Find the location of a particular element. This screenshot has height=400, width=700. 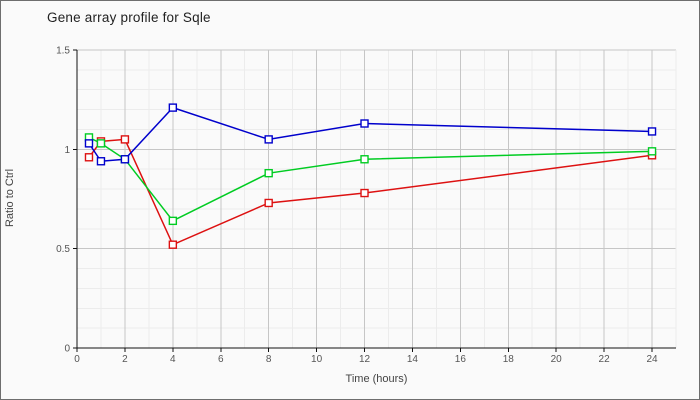

svg-text: 0.5 is located at coordinates (63, 249).